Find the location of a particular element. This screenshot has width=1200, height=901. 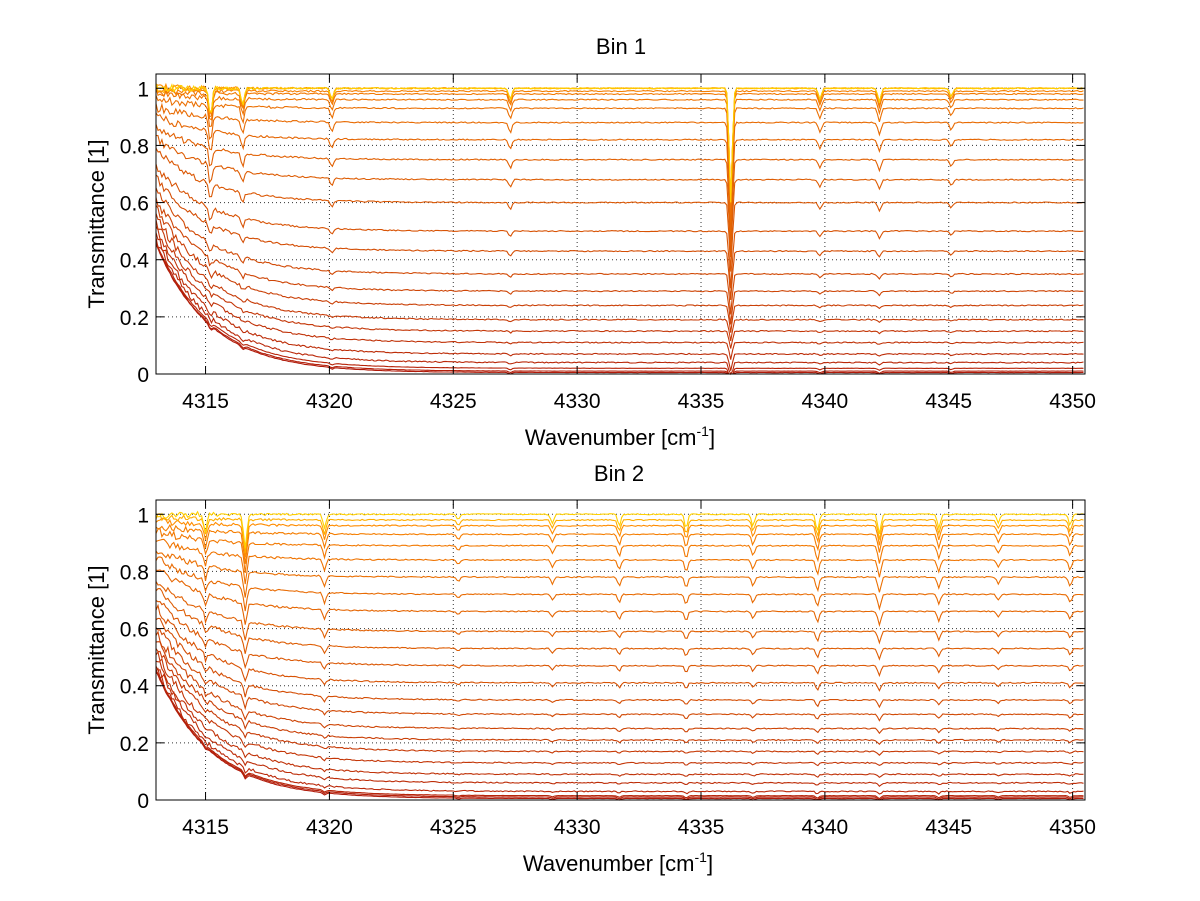

chart-title: Bin 2 is located at coordinates (619, 473).